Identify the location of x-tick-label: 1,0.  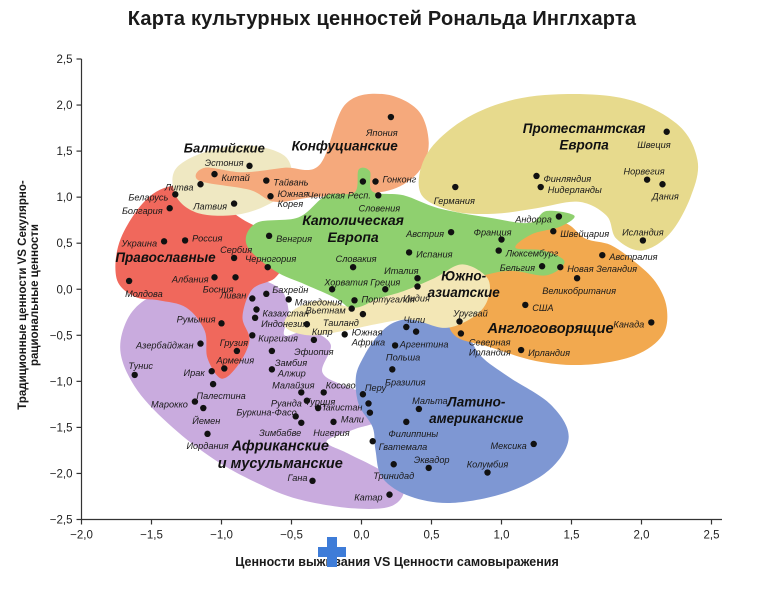
(502, 536).